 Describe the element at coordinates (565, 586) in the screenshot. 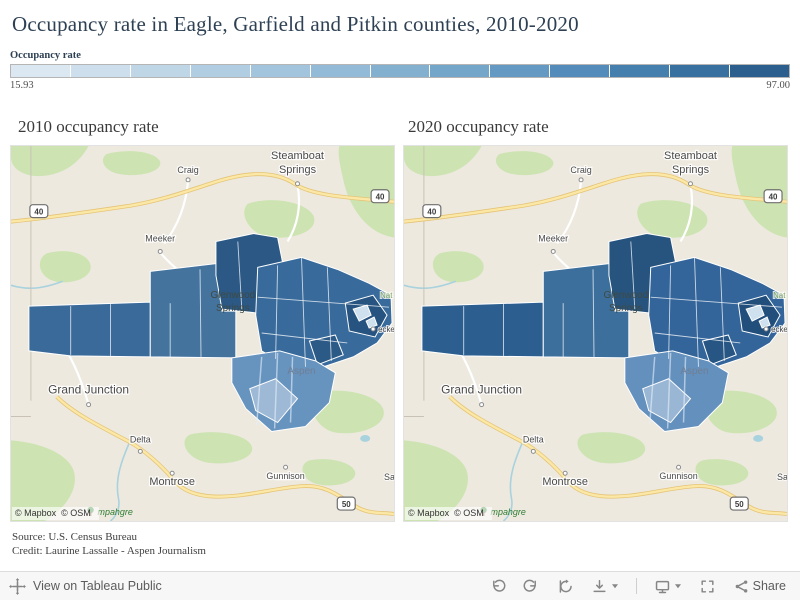

I see `reset-button` at that location.